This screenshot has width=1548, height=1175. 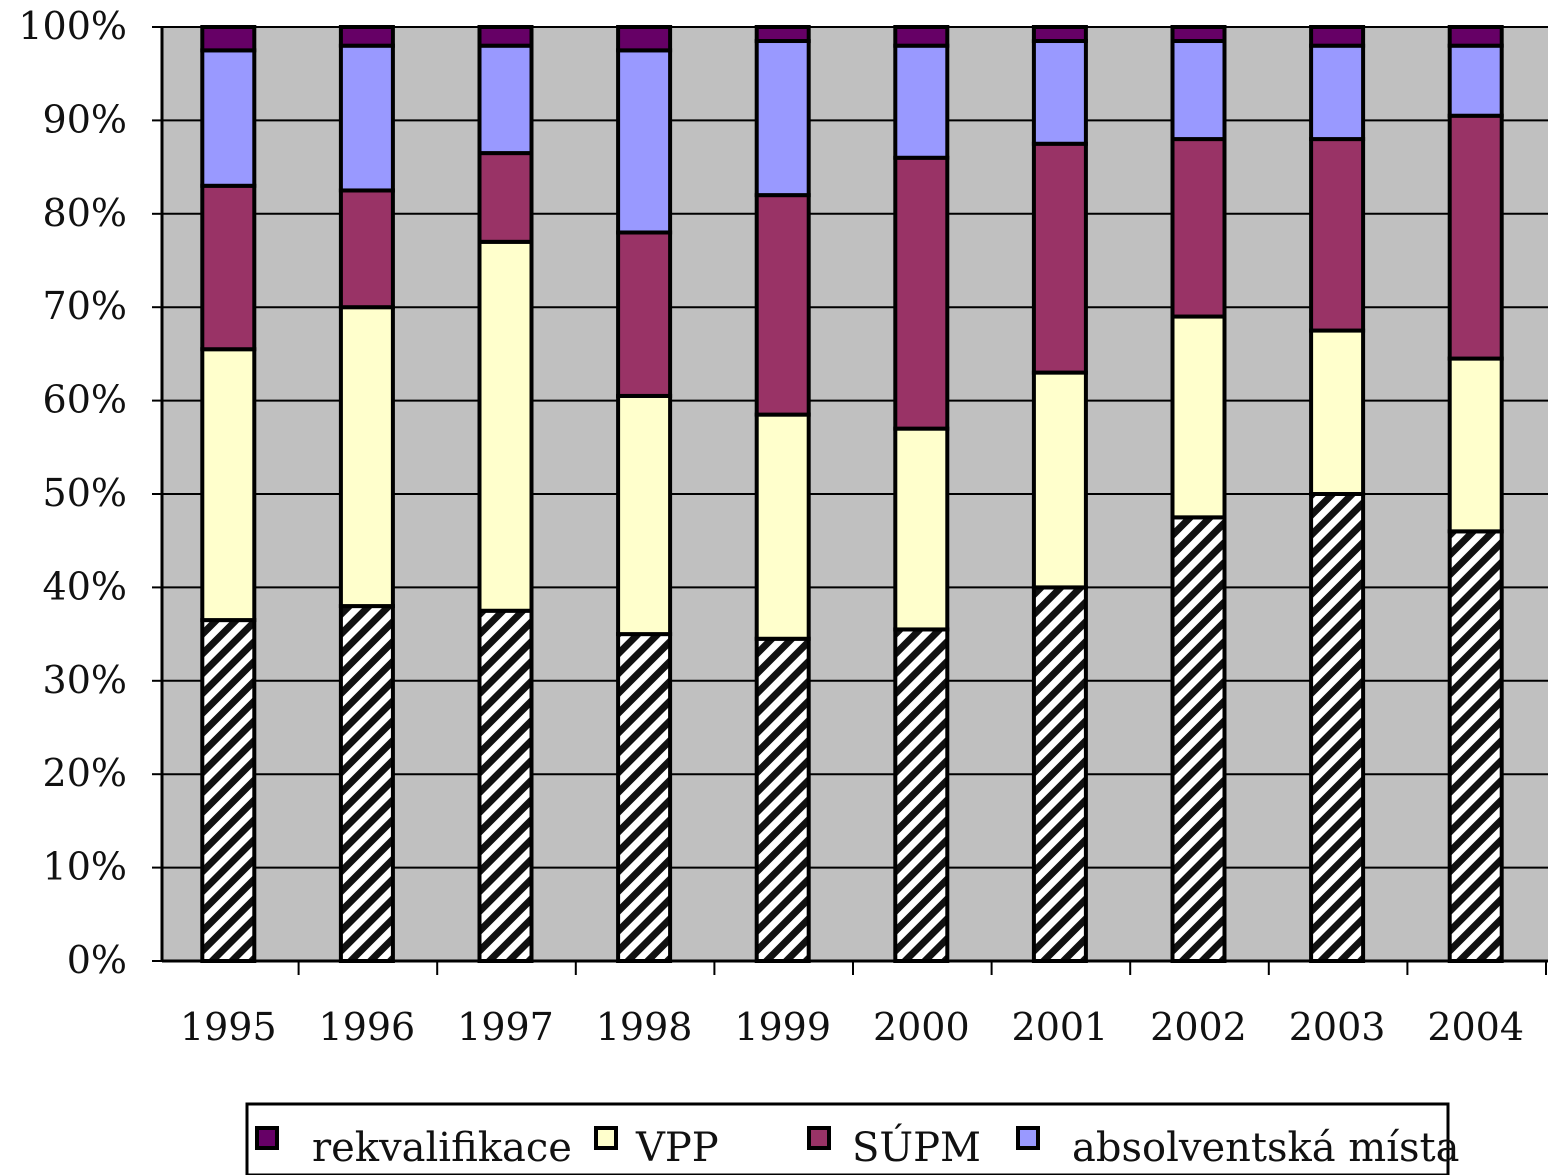 What do you see at coordinates (85, 119) in the screenshot?
I see `y-tick-label: 90%` at bounding box center [85, 119].